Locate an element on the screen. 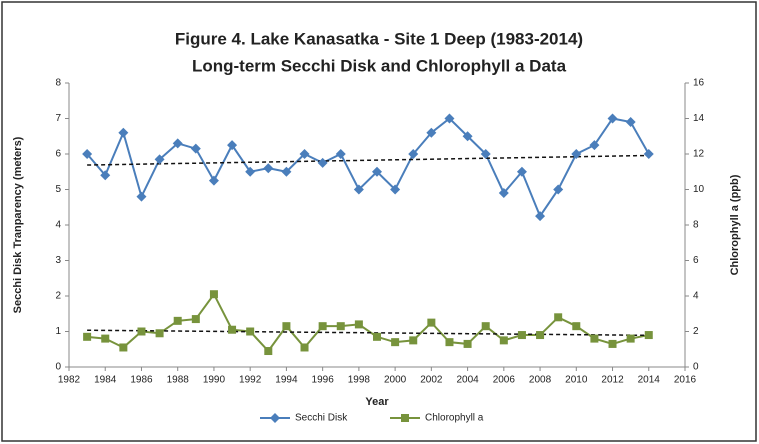 The image size is (759, 444). x-tick-label: 2002 is located at coordinates (431, 380).